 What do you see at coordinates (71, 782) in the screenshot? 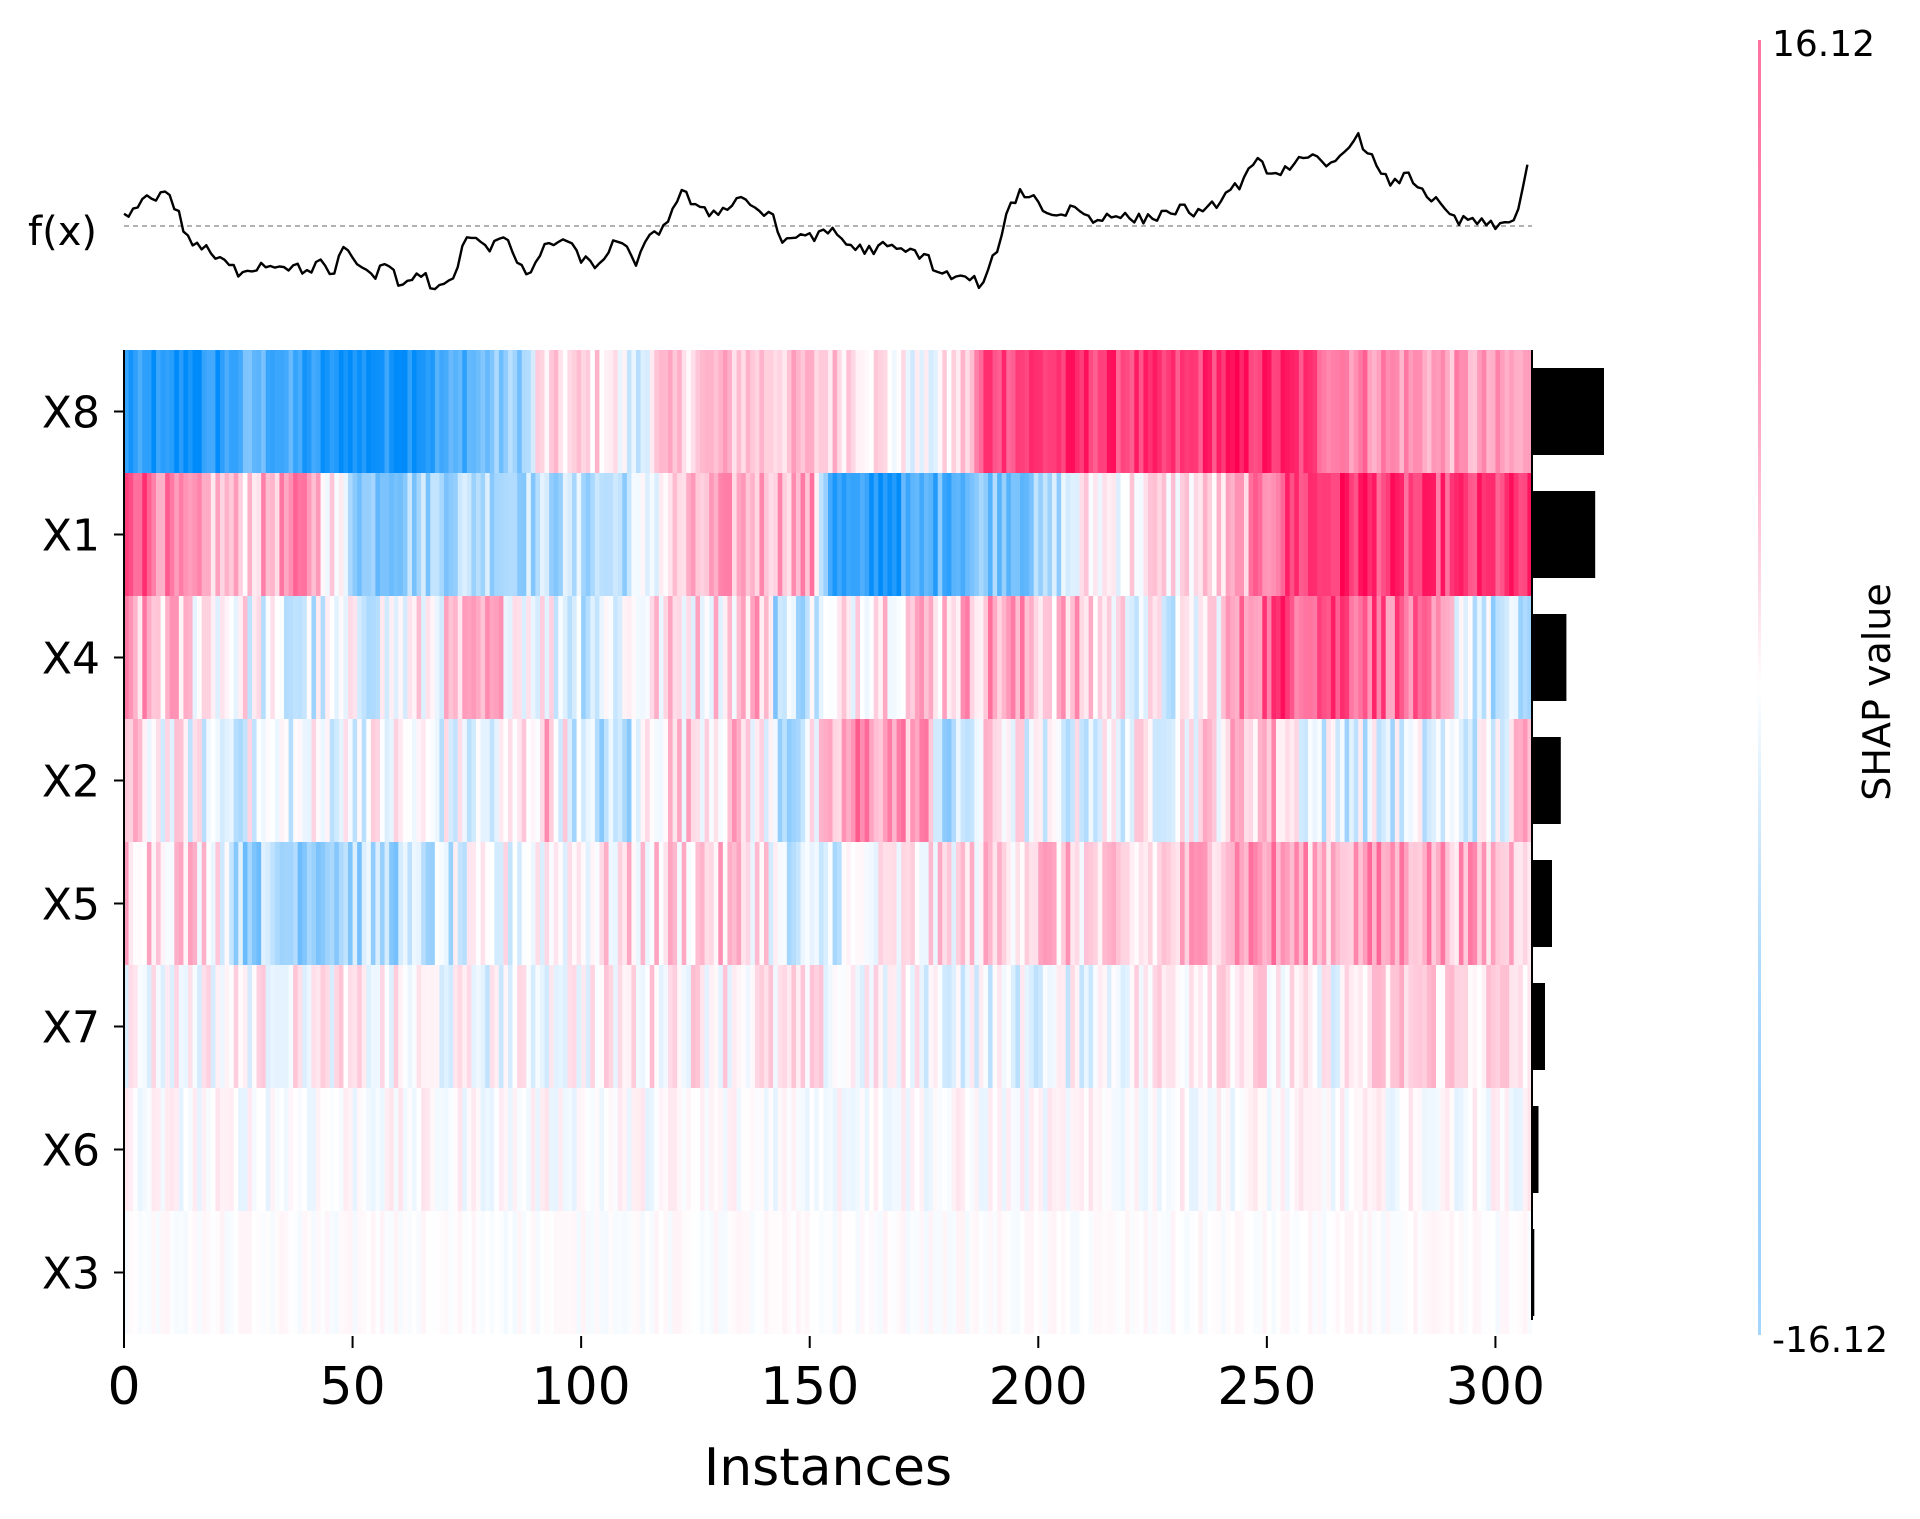
I see `y-tick-label: X2` at bounding box center [71, 782].